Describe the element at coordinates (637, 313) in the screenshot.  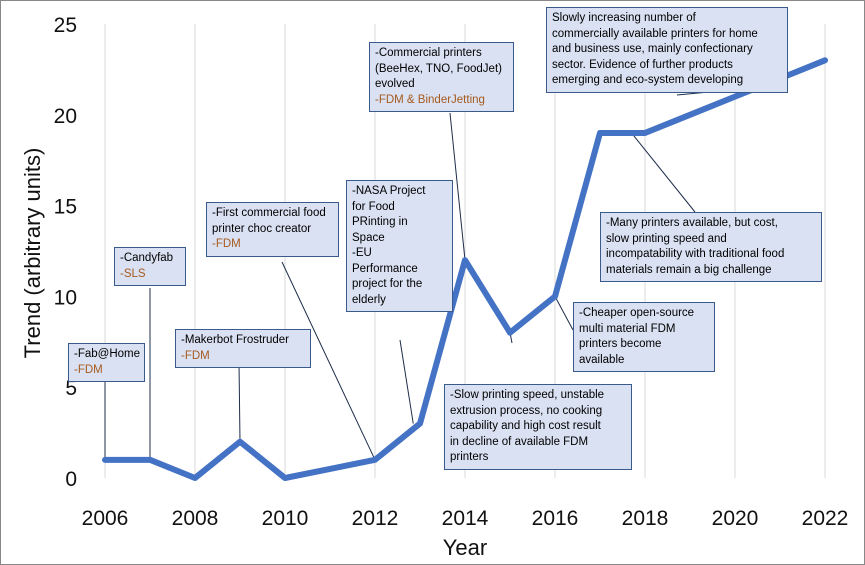
I see `annotation-text: -Cheaper open-source` at that location.